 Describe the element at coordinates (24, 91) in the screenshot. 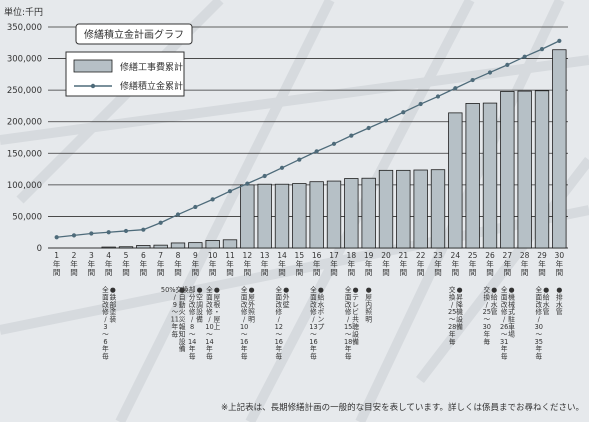

I see `y-tick-label: 250,000` at that location.